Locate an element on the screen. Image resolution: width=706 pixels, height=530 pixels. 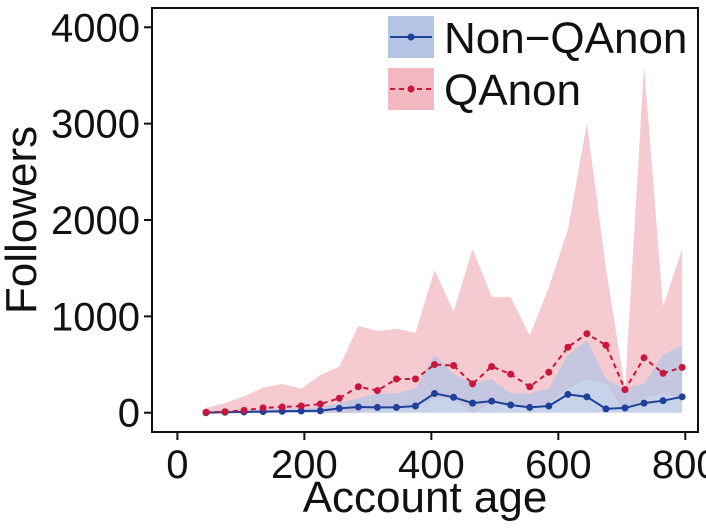
legend-marker-non-qanon is located at coordinates (411, 37).